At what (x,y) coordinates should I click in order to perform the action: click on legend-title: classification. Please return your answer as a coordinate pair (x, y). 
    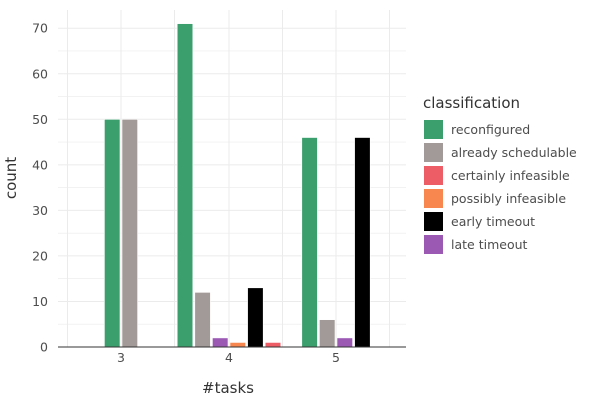
    Looking at the image, I should click on (471, 103).